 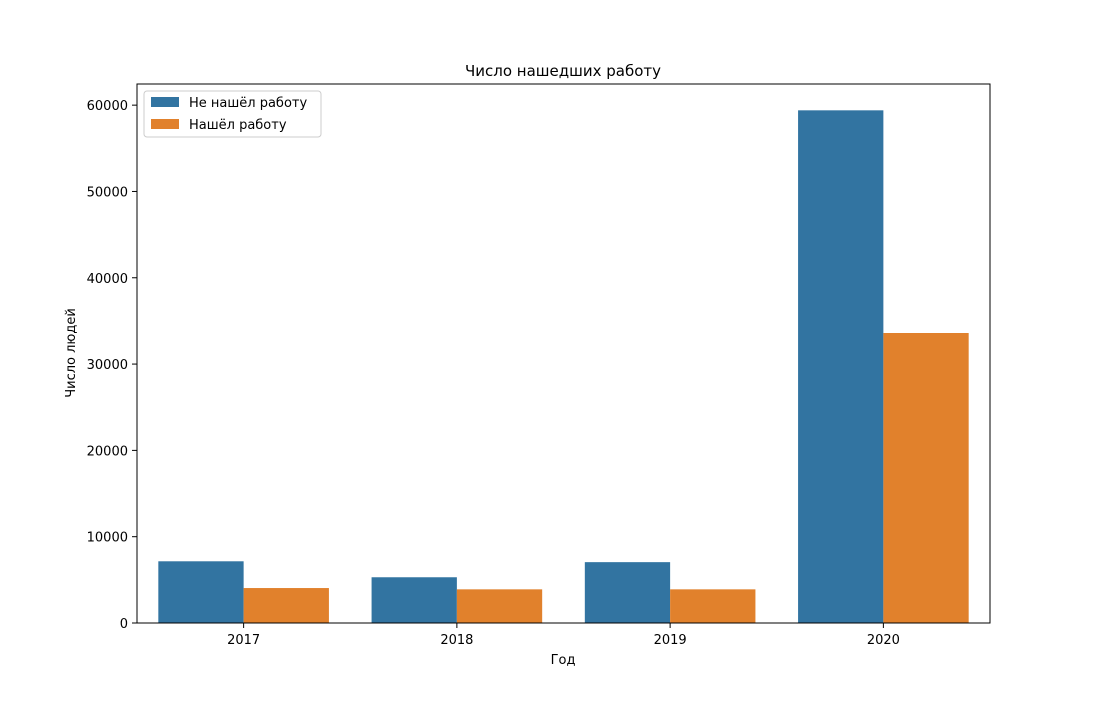 I want to click on y-tick-label-60000: 60000, so click(x=107, y=106).